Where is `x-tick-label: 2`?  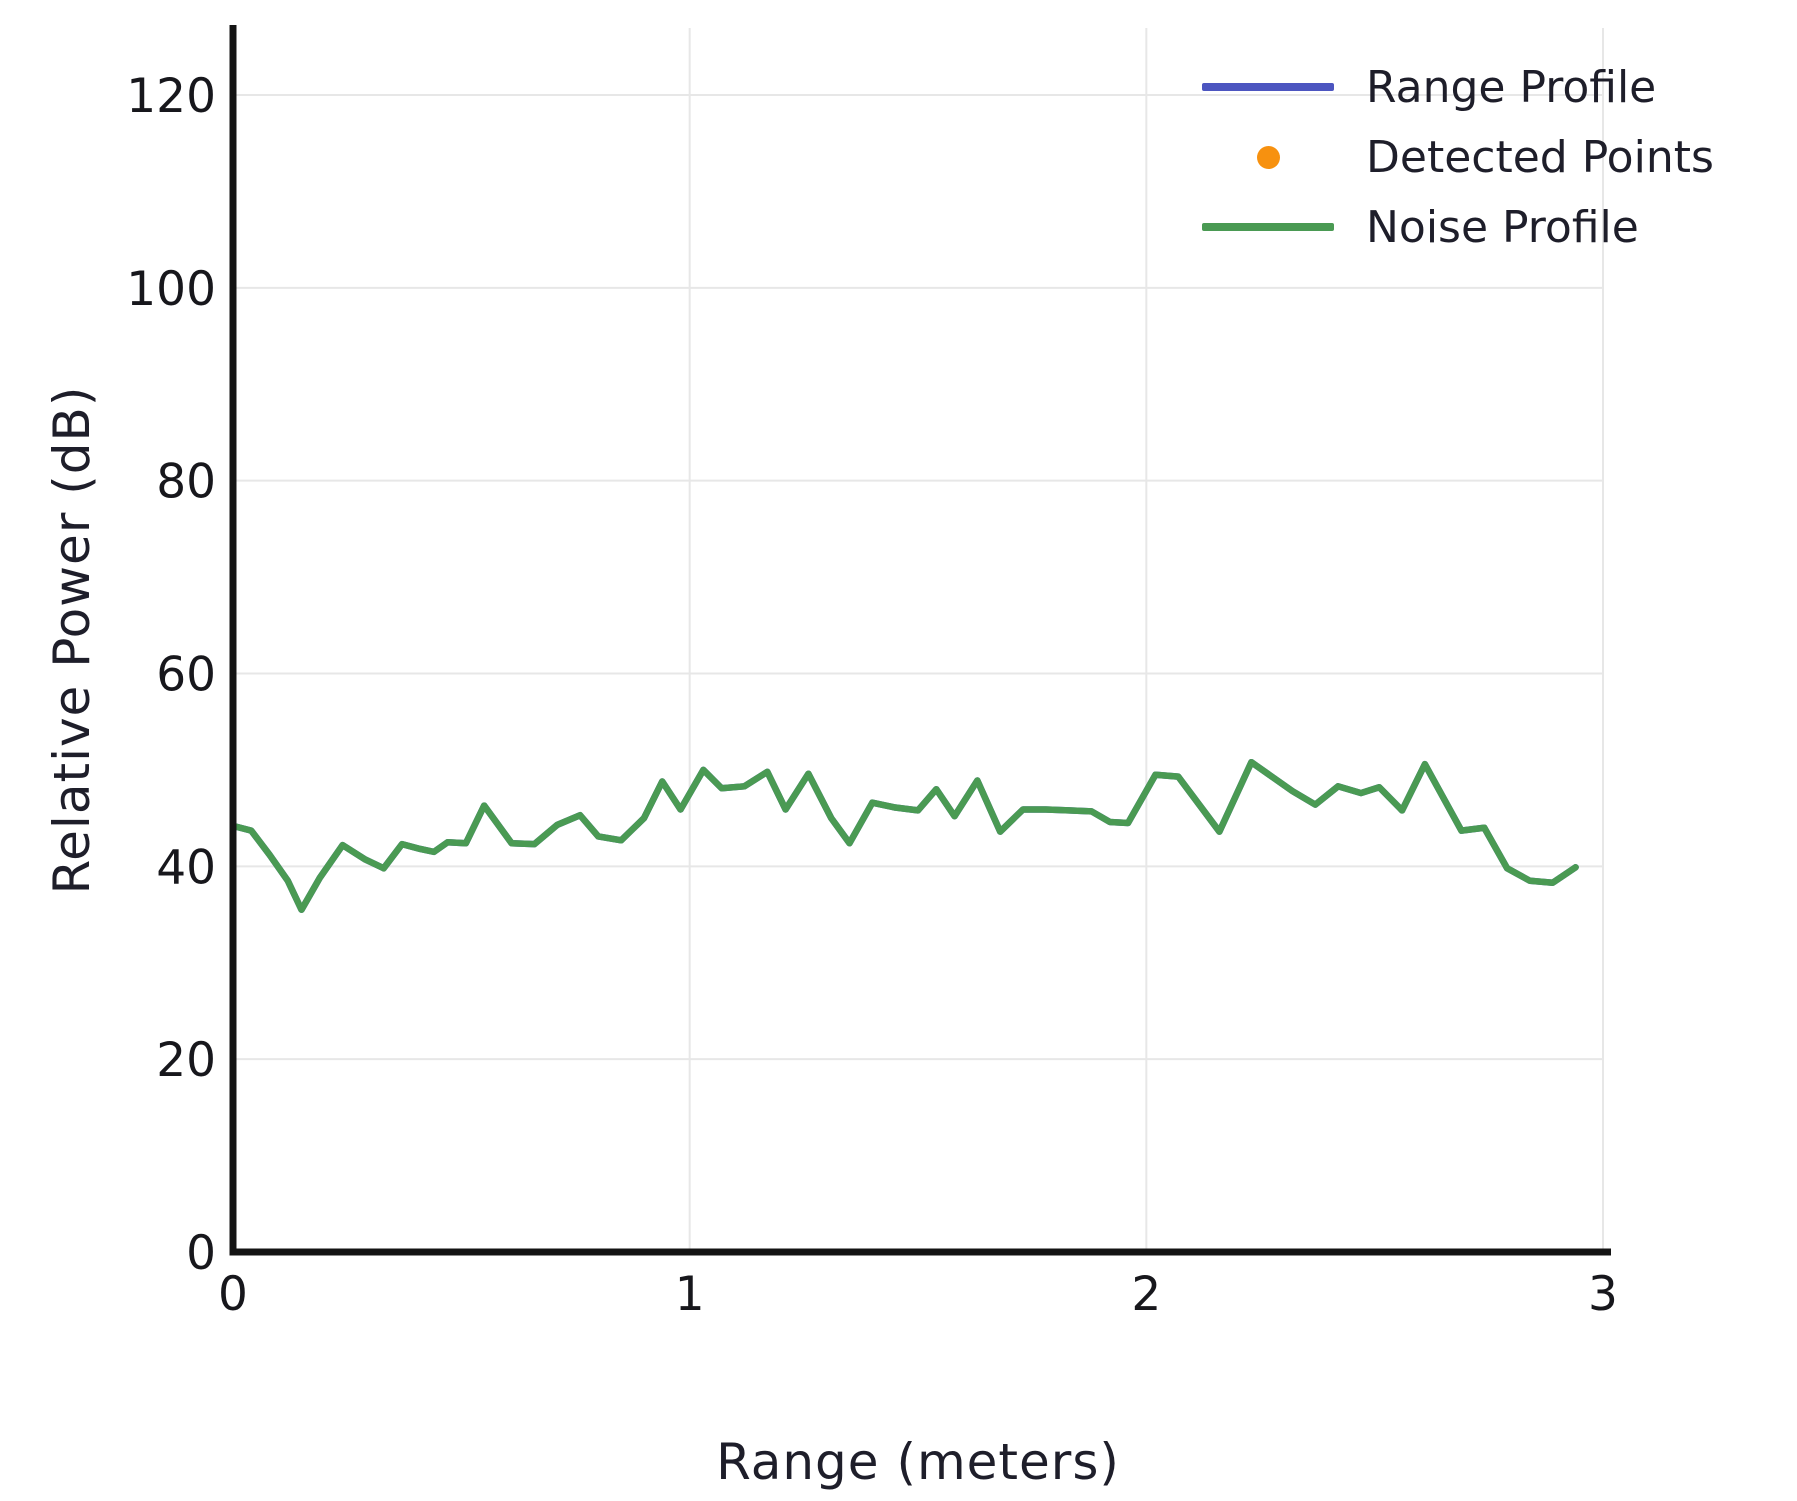 x-tick-label: 2 is located at coordinates (1146, 1294).